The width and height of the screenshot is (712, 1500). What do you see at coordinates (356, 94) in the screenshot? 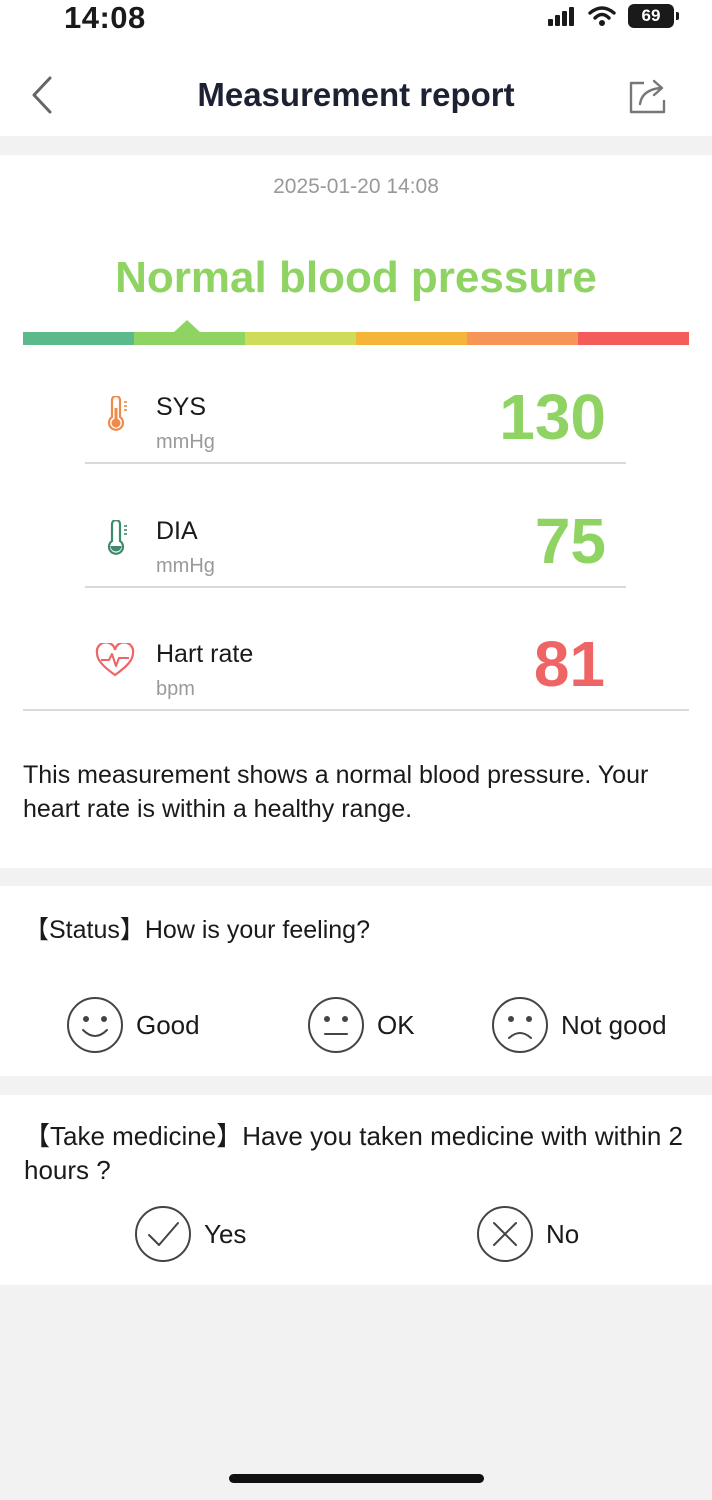
I see `page-title: Measurement report` at bounding box center [356, 94].